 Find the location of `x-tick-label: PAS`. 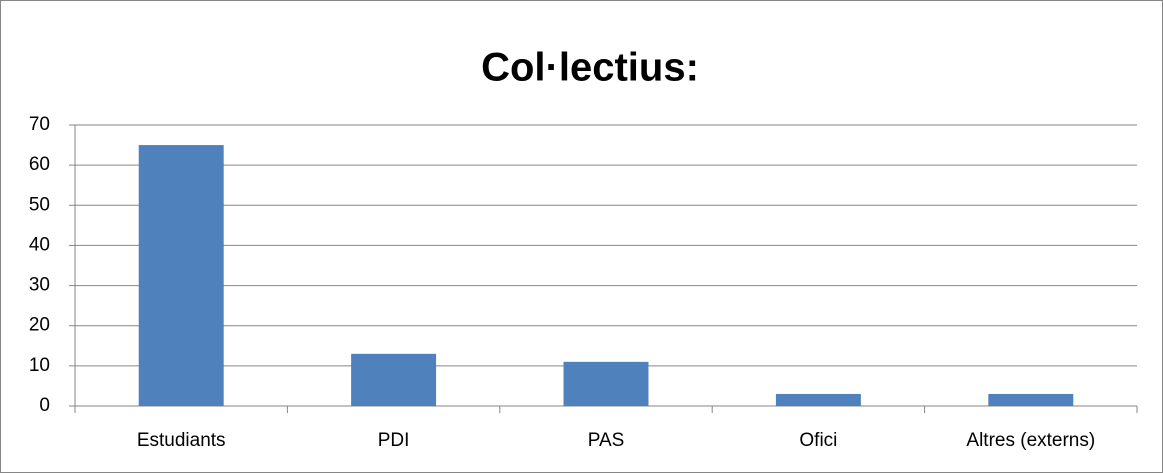

x-tick-label: PAS is located at coordinates (606, 440).